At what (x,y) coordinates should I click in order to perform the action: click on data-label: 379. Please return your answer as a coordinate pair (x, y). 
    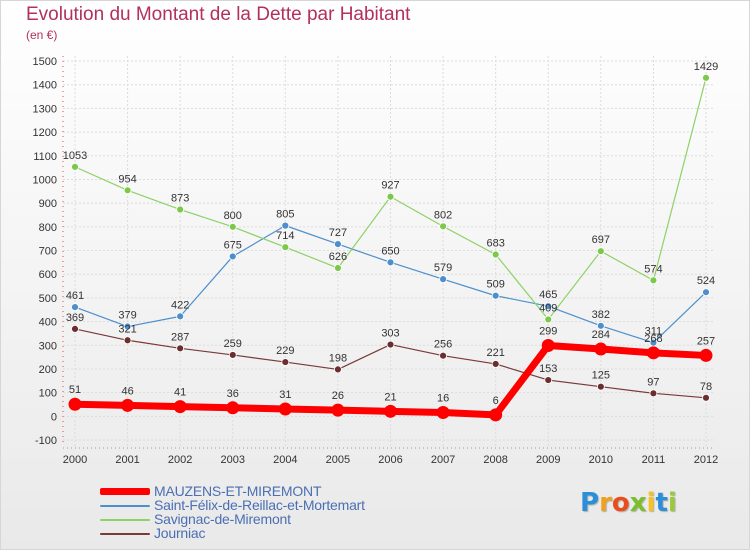
    Looking at the image, I should click on (127, 316).